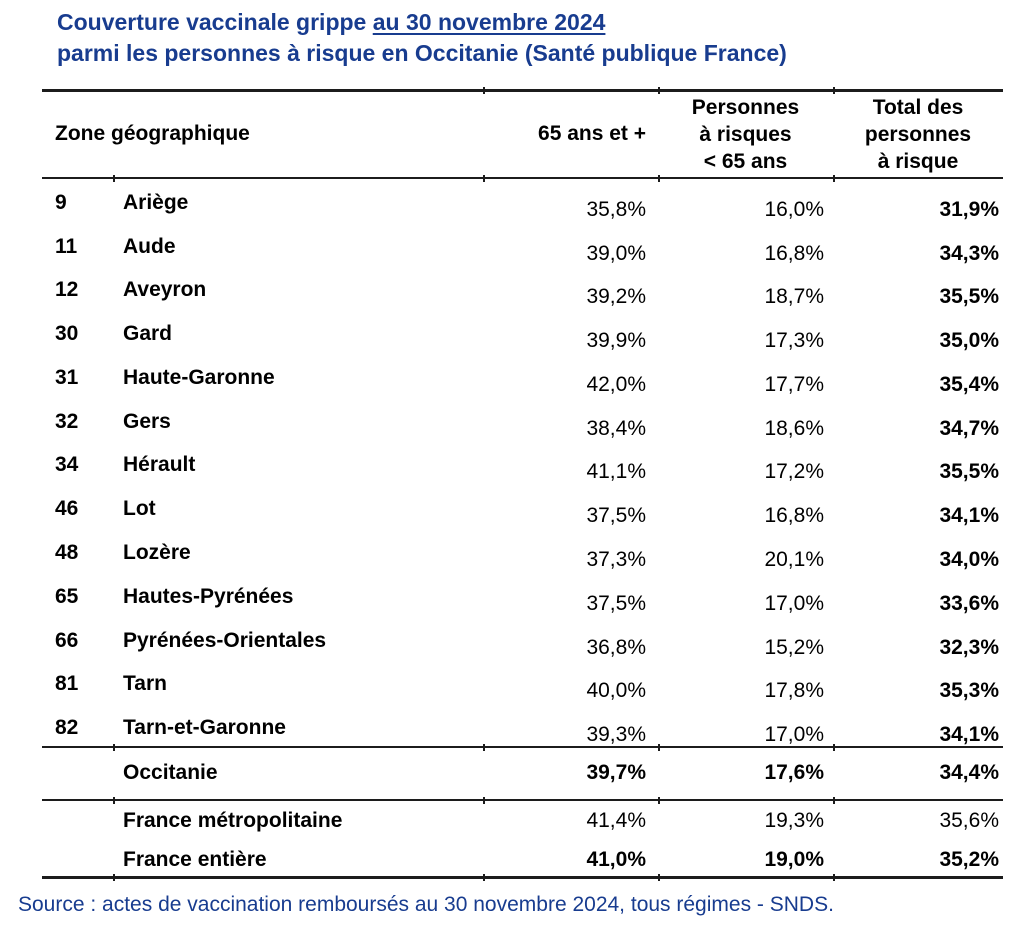  What do you see at coordinates (522, 200) in the screenshot?
I see `table-row: 9 Ariège 35,8% 16,0% 31,9%` at bounding box center [522, 200].